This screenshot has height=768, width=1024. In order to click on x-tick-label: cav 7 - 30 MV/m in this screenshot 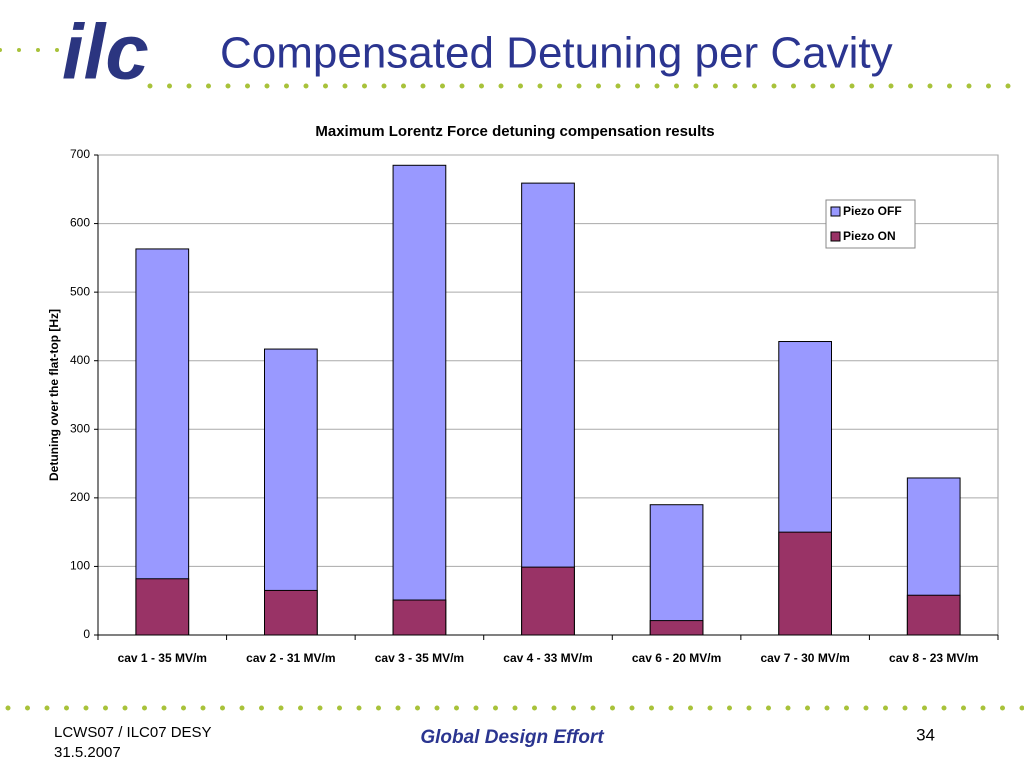, I will do `click(804, 658)`.